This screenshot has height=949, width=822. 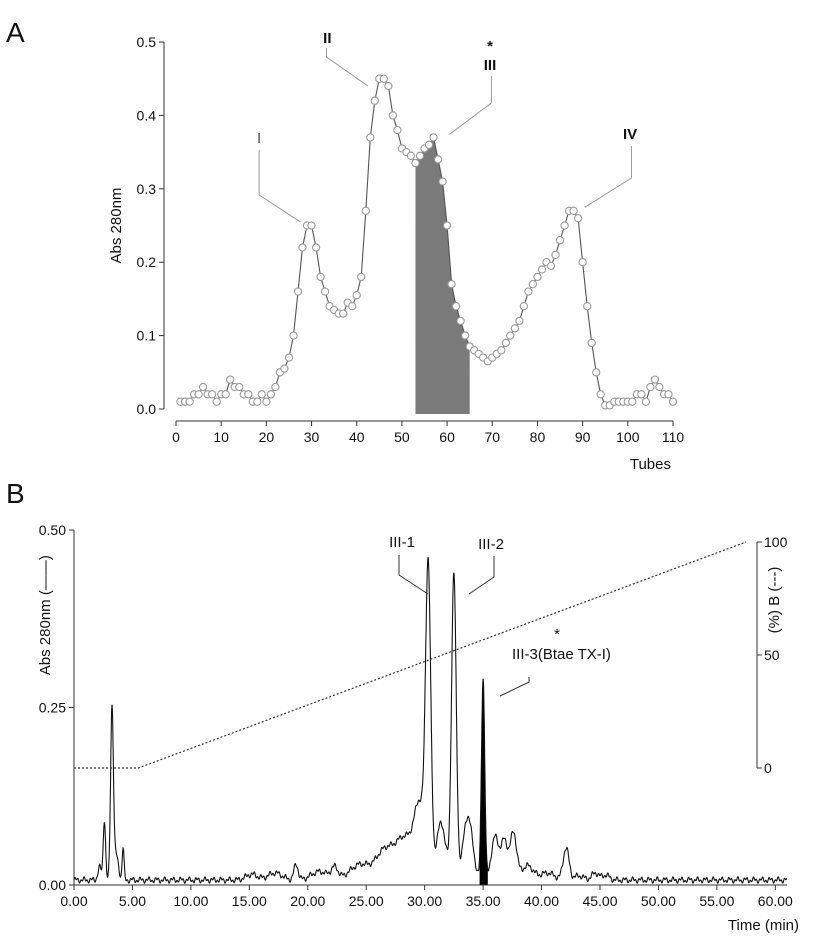 I want to click on x-tick-label: 20.00, so click(x=307, y=901).